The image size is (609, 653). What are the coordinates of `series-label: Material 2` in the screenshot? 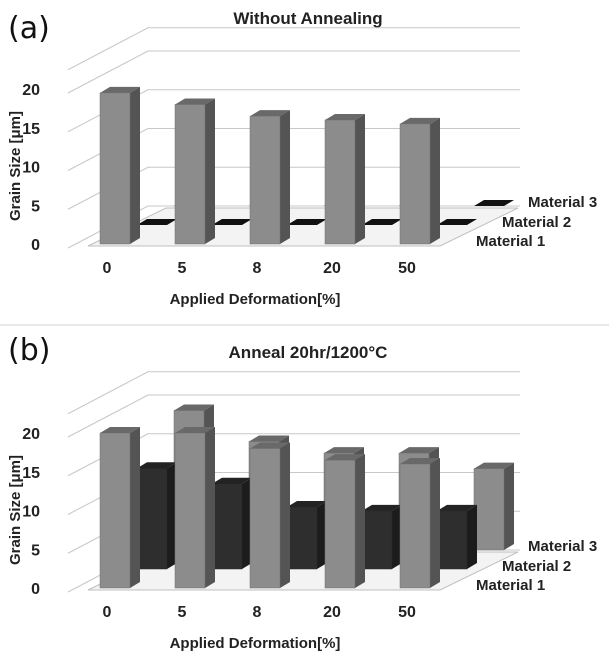 It's located at (536, 566).